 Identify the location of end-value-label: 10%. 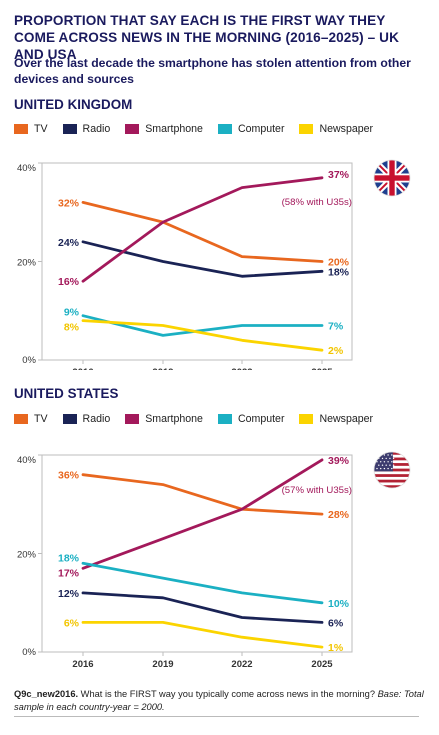
(339, 604).